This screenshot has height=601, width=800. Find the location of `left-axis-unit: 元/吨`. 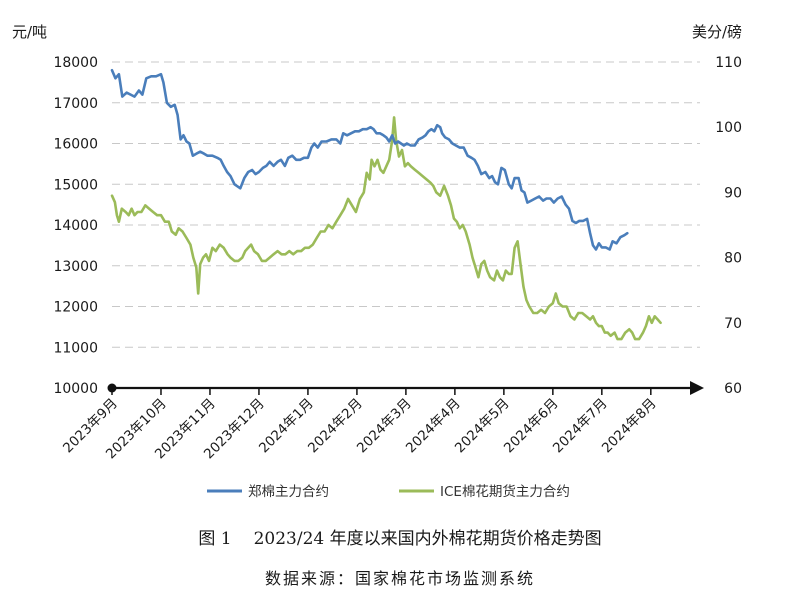

left-axis-unit: 元/吨 is located at coordinates (29, 32).